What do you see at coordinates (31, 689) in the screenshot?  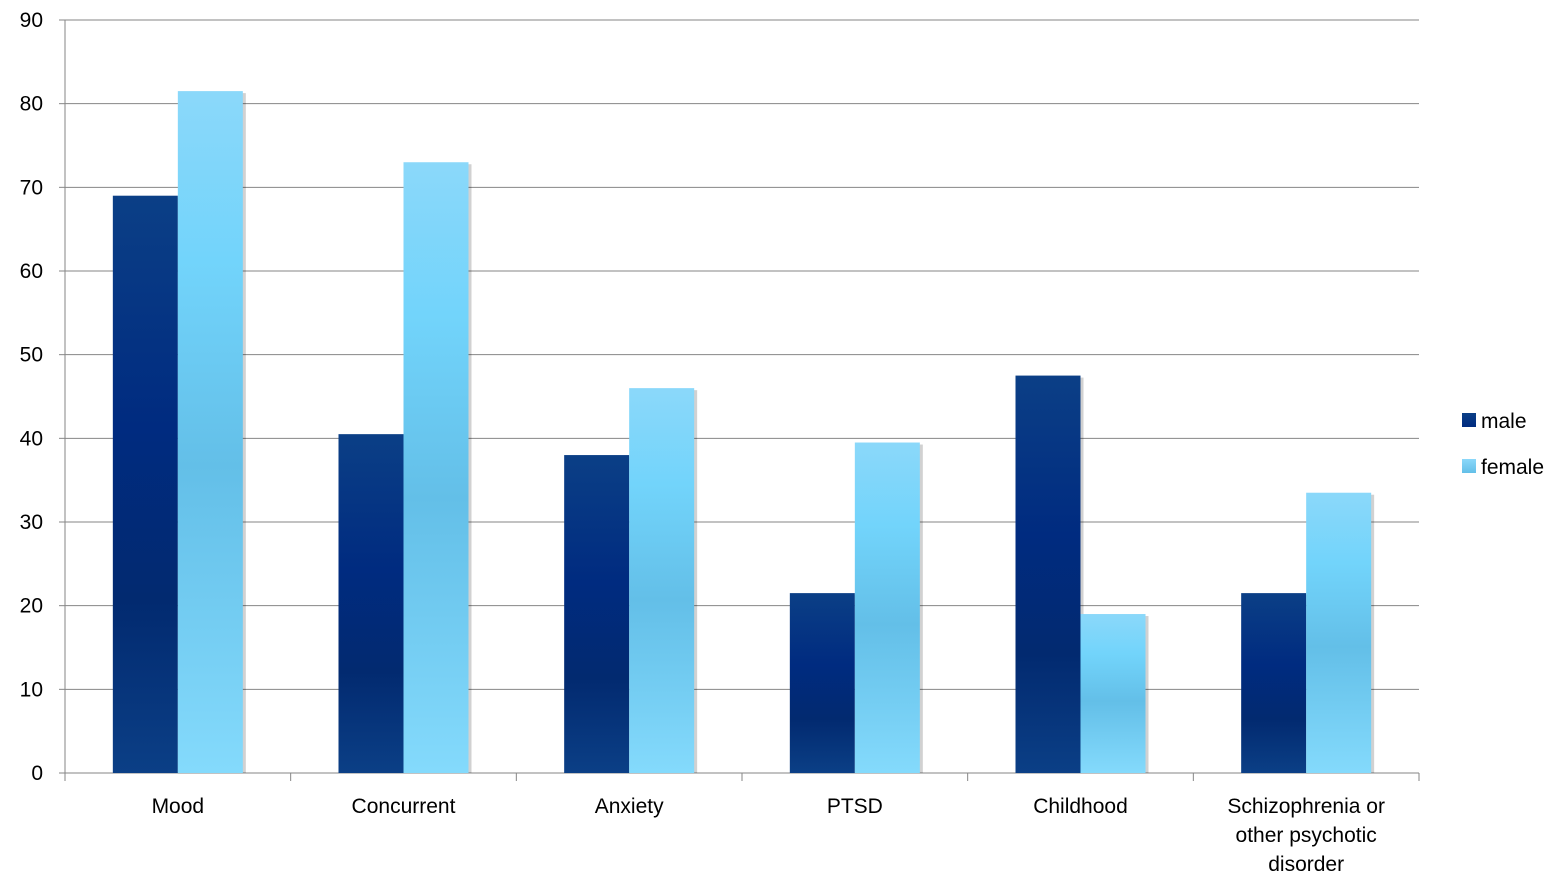 I see `y-tick-label: 10` at bounding box center [31, 689].